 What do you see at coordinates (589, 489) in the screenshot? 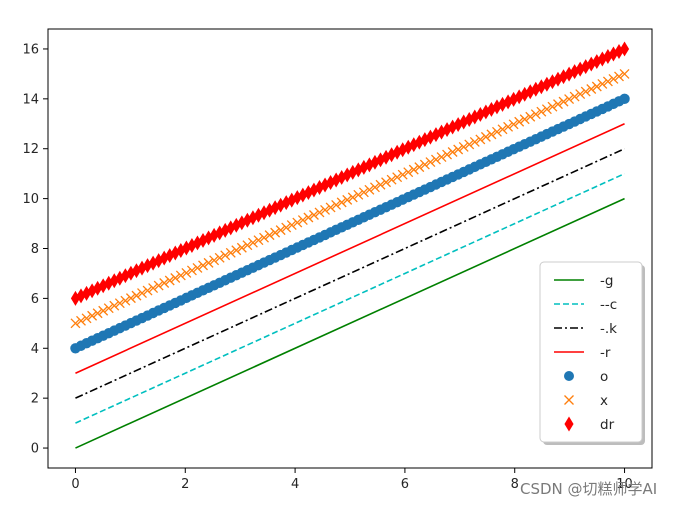
I see `watermark-text: CSDN @切糕师学AI` at bounding box center [589, 489].